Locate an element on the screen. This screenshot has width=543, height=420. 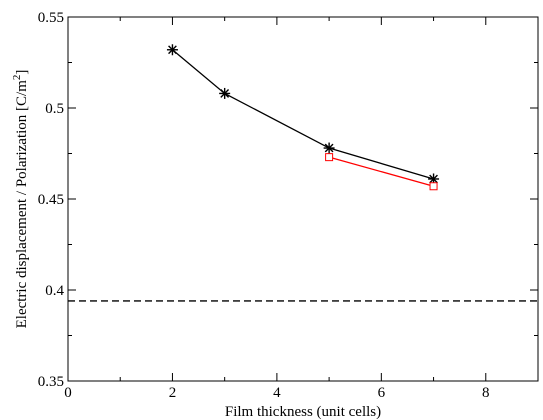
y-tick-label: 0.45 is located at coordinates (51, 200).